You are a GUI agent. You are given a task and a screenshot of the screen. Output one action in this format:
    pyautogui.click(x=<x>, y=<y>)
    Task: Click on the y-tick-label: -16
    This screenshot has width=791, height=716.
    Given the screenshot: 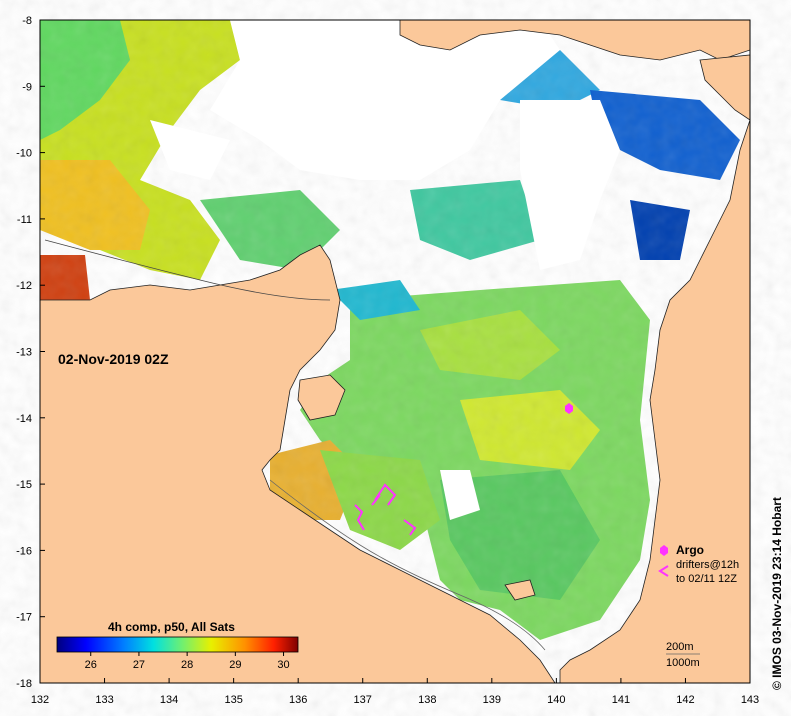 What is the action you would take?
    pyautogui.click(x=24, y=551)
    